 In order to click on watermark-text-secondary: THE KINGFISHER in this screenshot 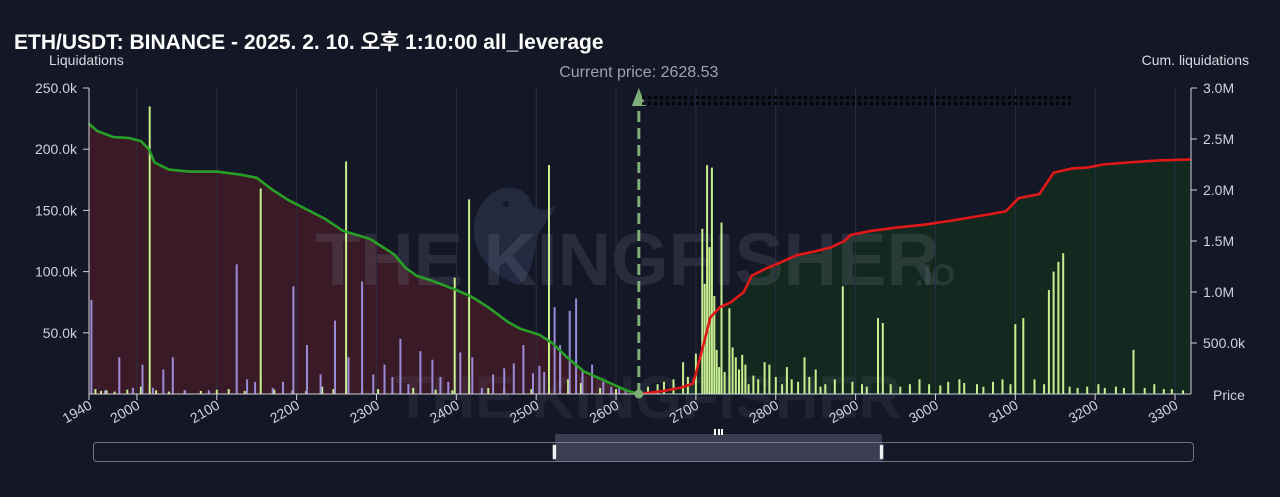, I will do `click(648, 397)`.